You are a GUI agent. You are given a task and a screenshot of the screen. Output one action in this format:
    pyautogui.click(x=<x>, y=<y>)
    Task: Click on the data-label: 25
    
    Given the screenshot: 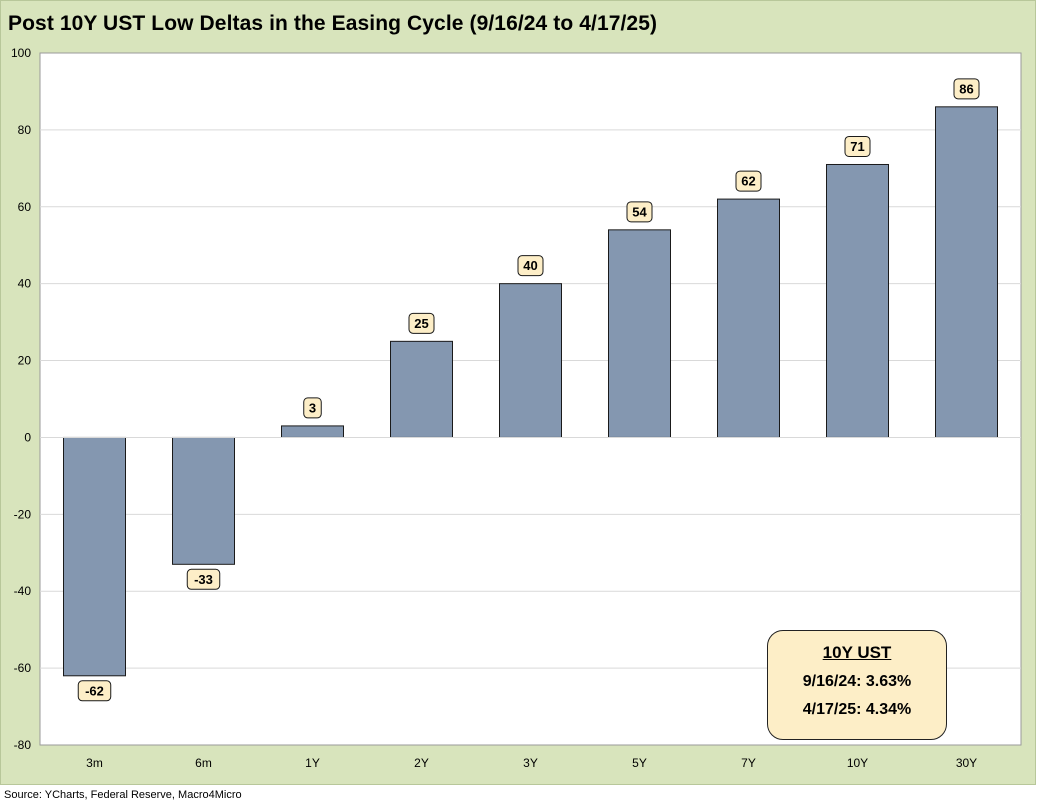 What is the action you would take?
    pyautogui.click(x=421, y=323)
    